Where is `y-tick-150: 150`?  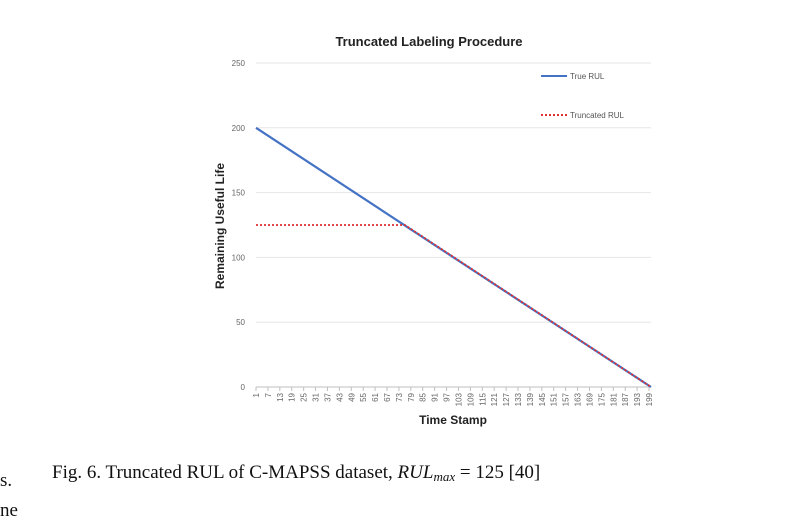
y-tick-150: 150 is located at coordinates (239, 193).